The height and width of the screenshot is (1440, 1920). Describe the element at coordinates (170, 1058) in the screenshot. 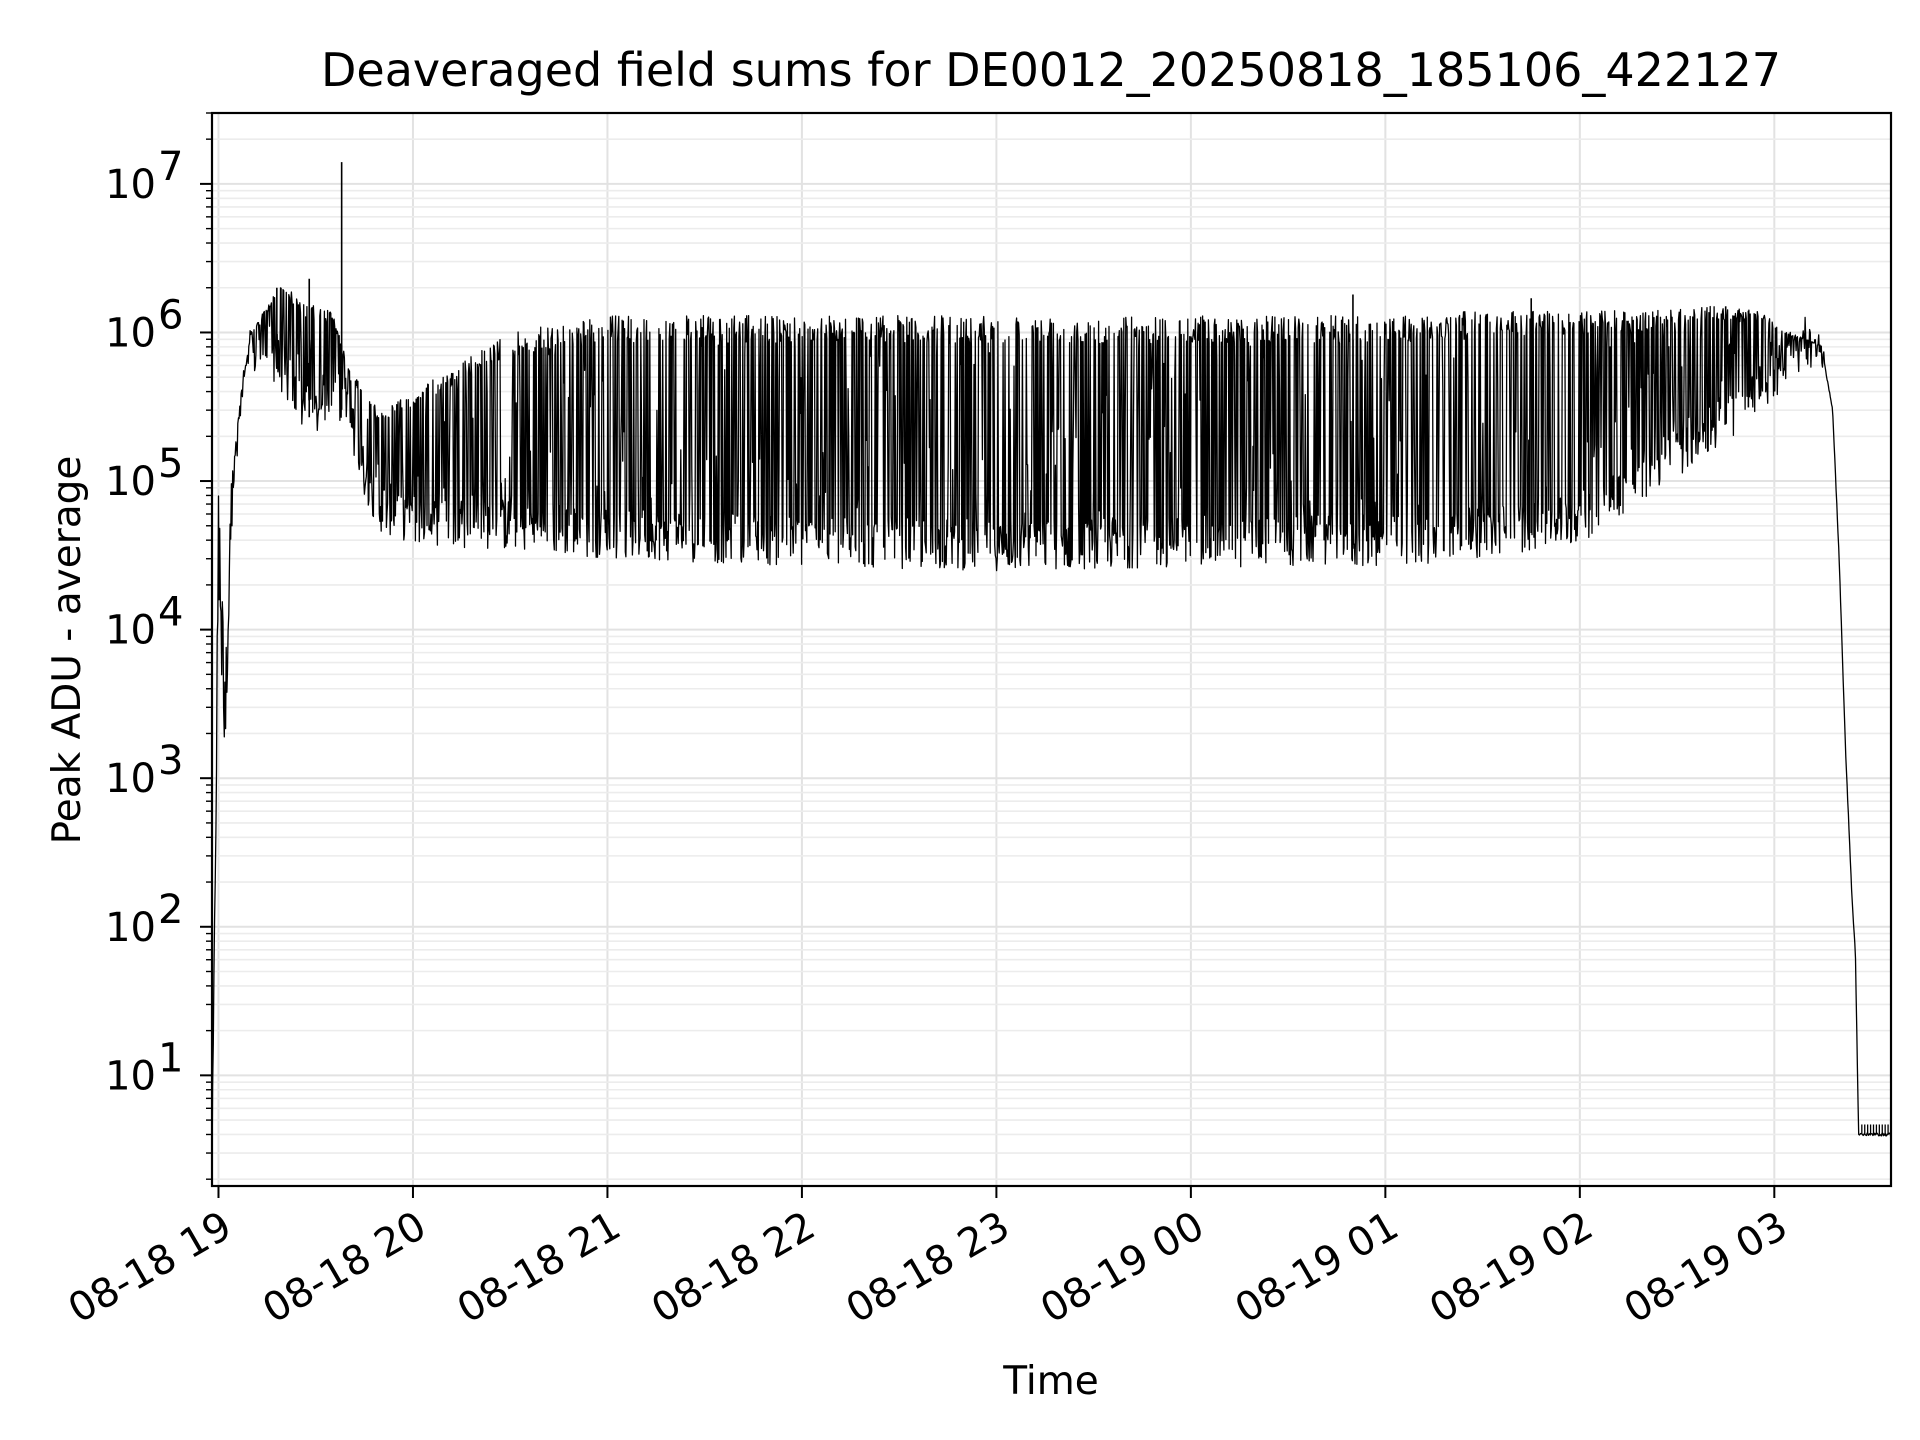

I see `y-tick-exponent: 1` at that location.